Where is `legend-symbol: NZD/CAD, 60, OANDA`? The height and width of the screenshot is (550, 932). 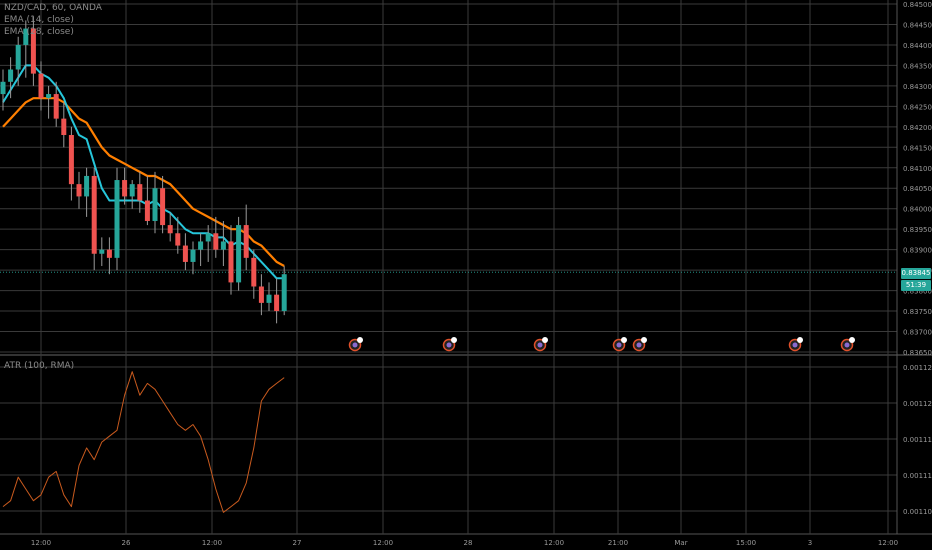 legend-symbol: NZD/CAD, 60, OANDA is located at coordinates (53, 8).